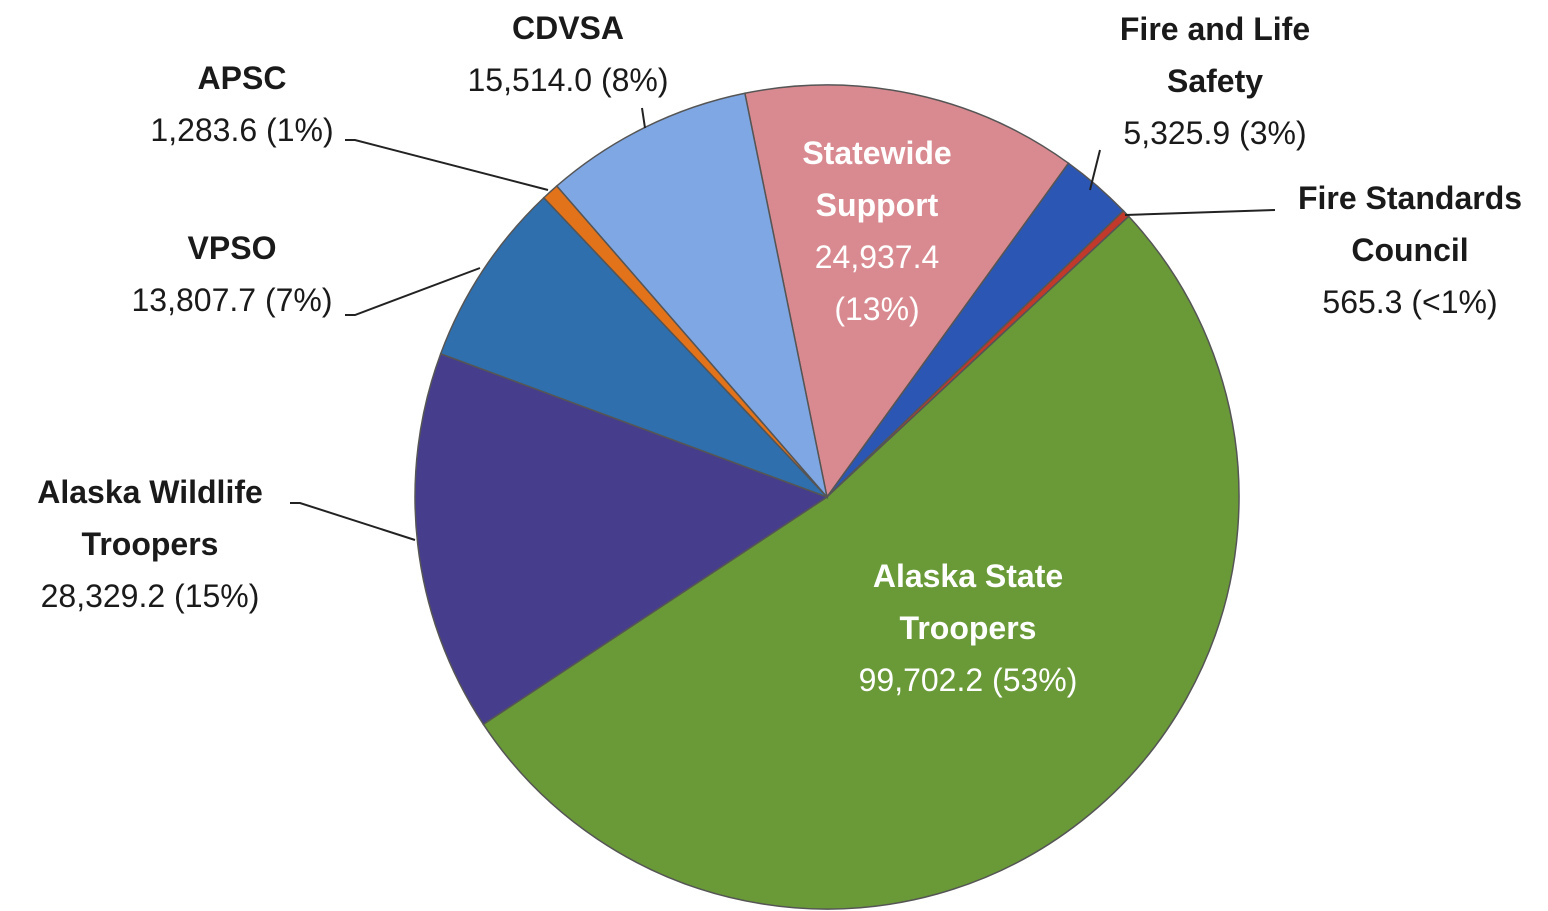 The image size is (1548, 911). I want to click on category-label: CDVSA, so click(567, 28).